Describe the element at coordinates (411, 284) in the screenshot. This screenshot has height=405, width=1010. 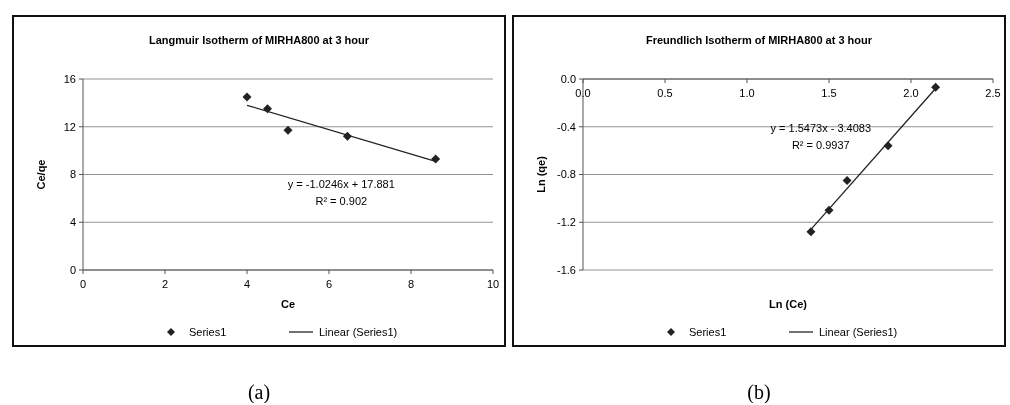
I see `x-tick-label: 8` at that location.